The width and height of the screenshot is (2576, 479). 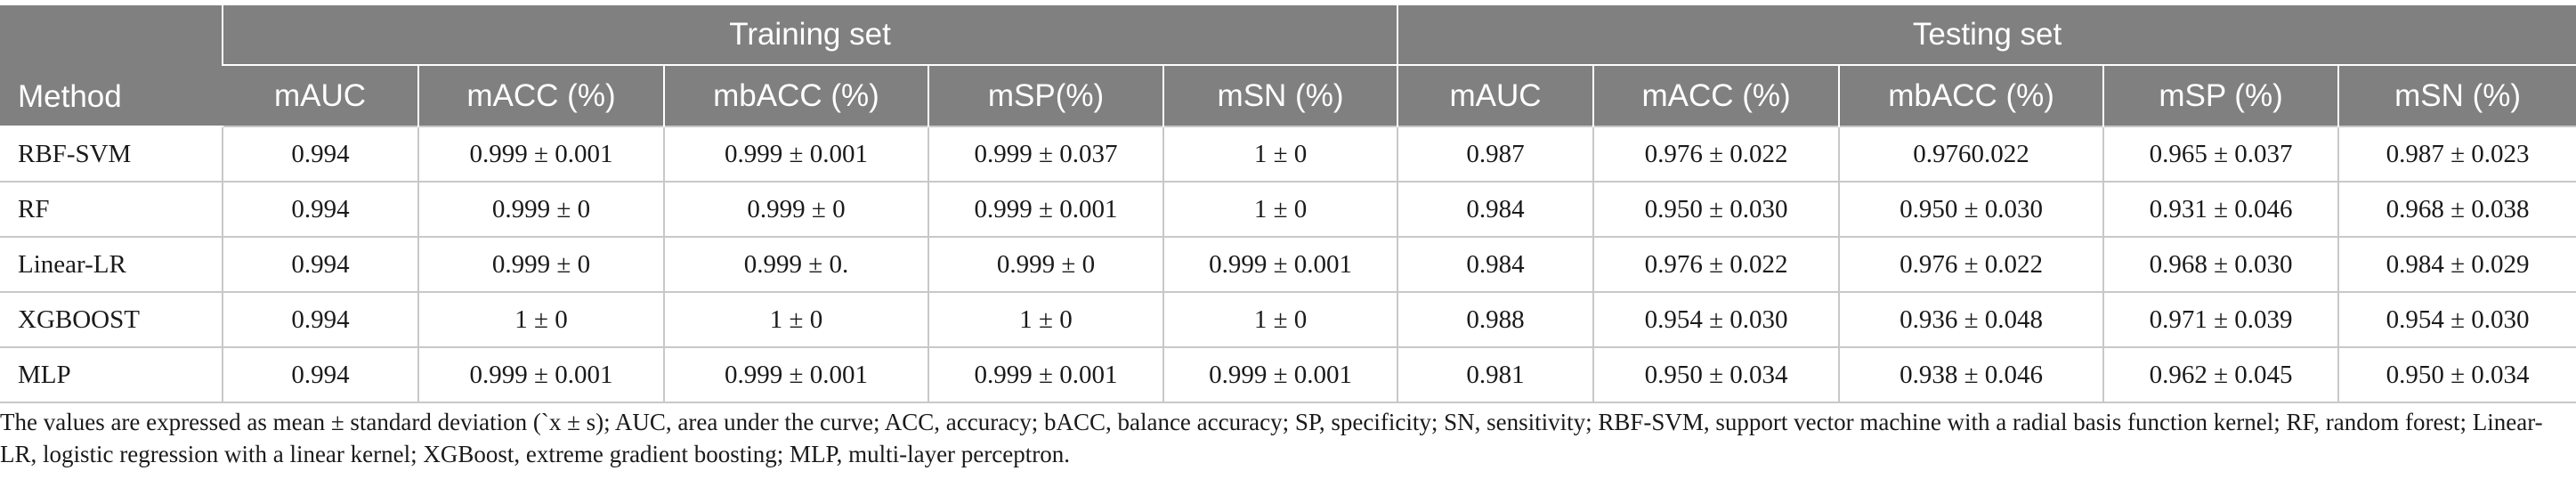 What do you see at coordinates (112, 374) in the screenshot?
I see `method-cell: MLP` at bounding box center [112, 374].